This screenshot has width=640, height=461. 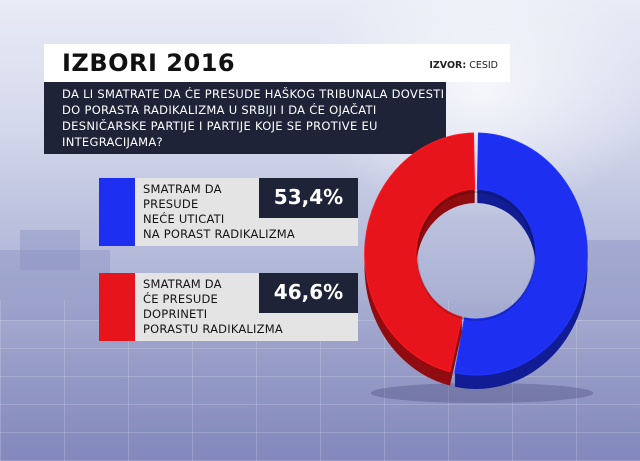 What do you see at coordinates (476, 256) in the screenshot?
I see `donut-hole-edge` at bounding box center [476, 256].